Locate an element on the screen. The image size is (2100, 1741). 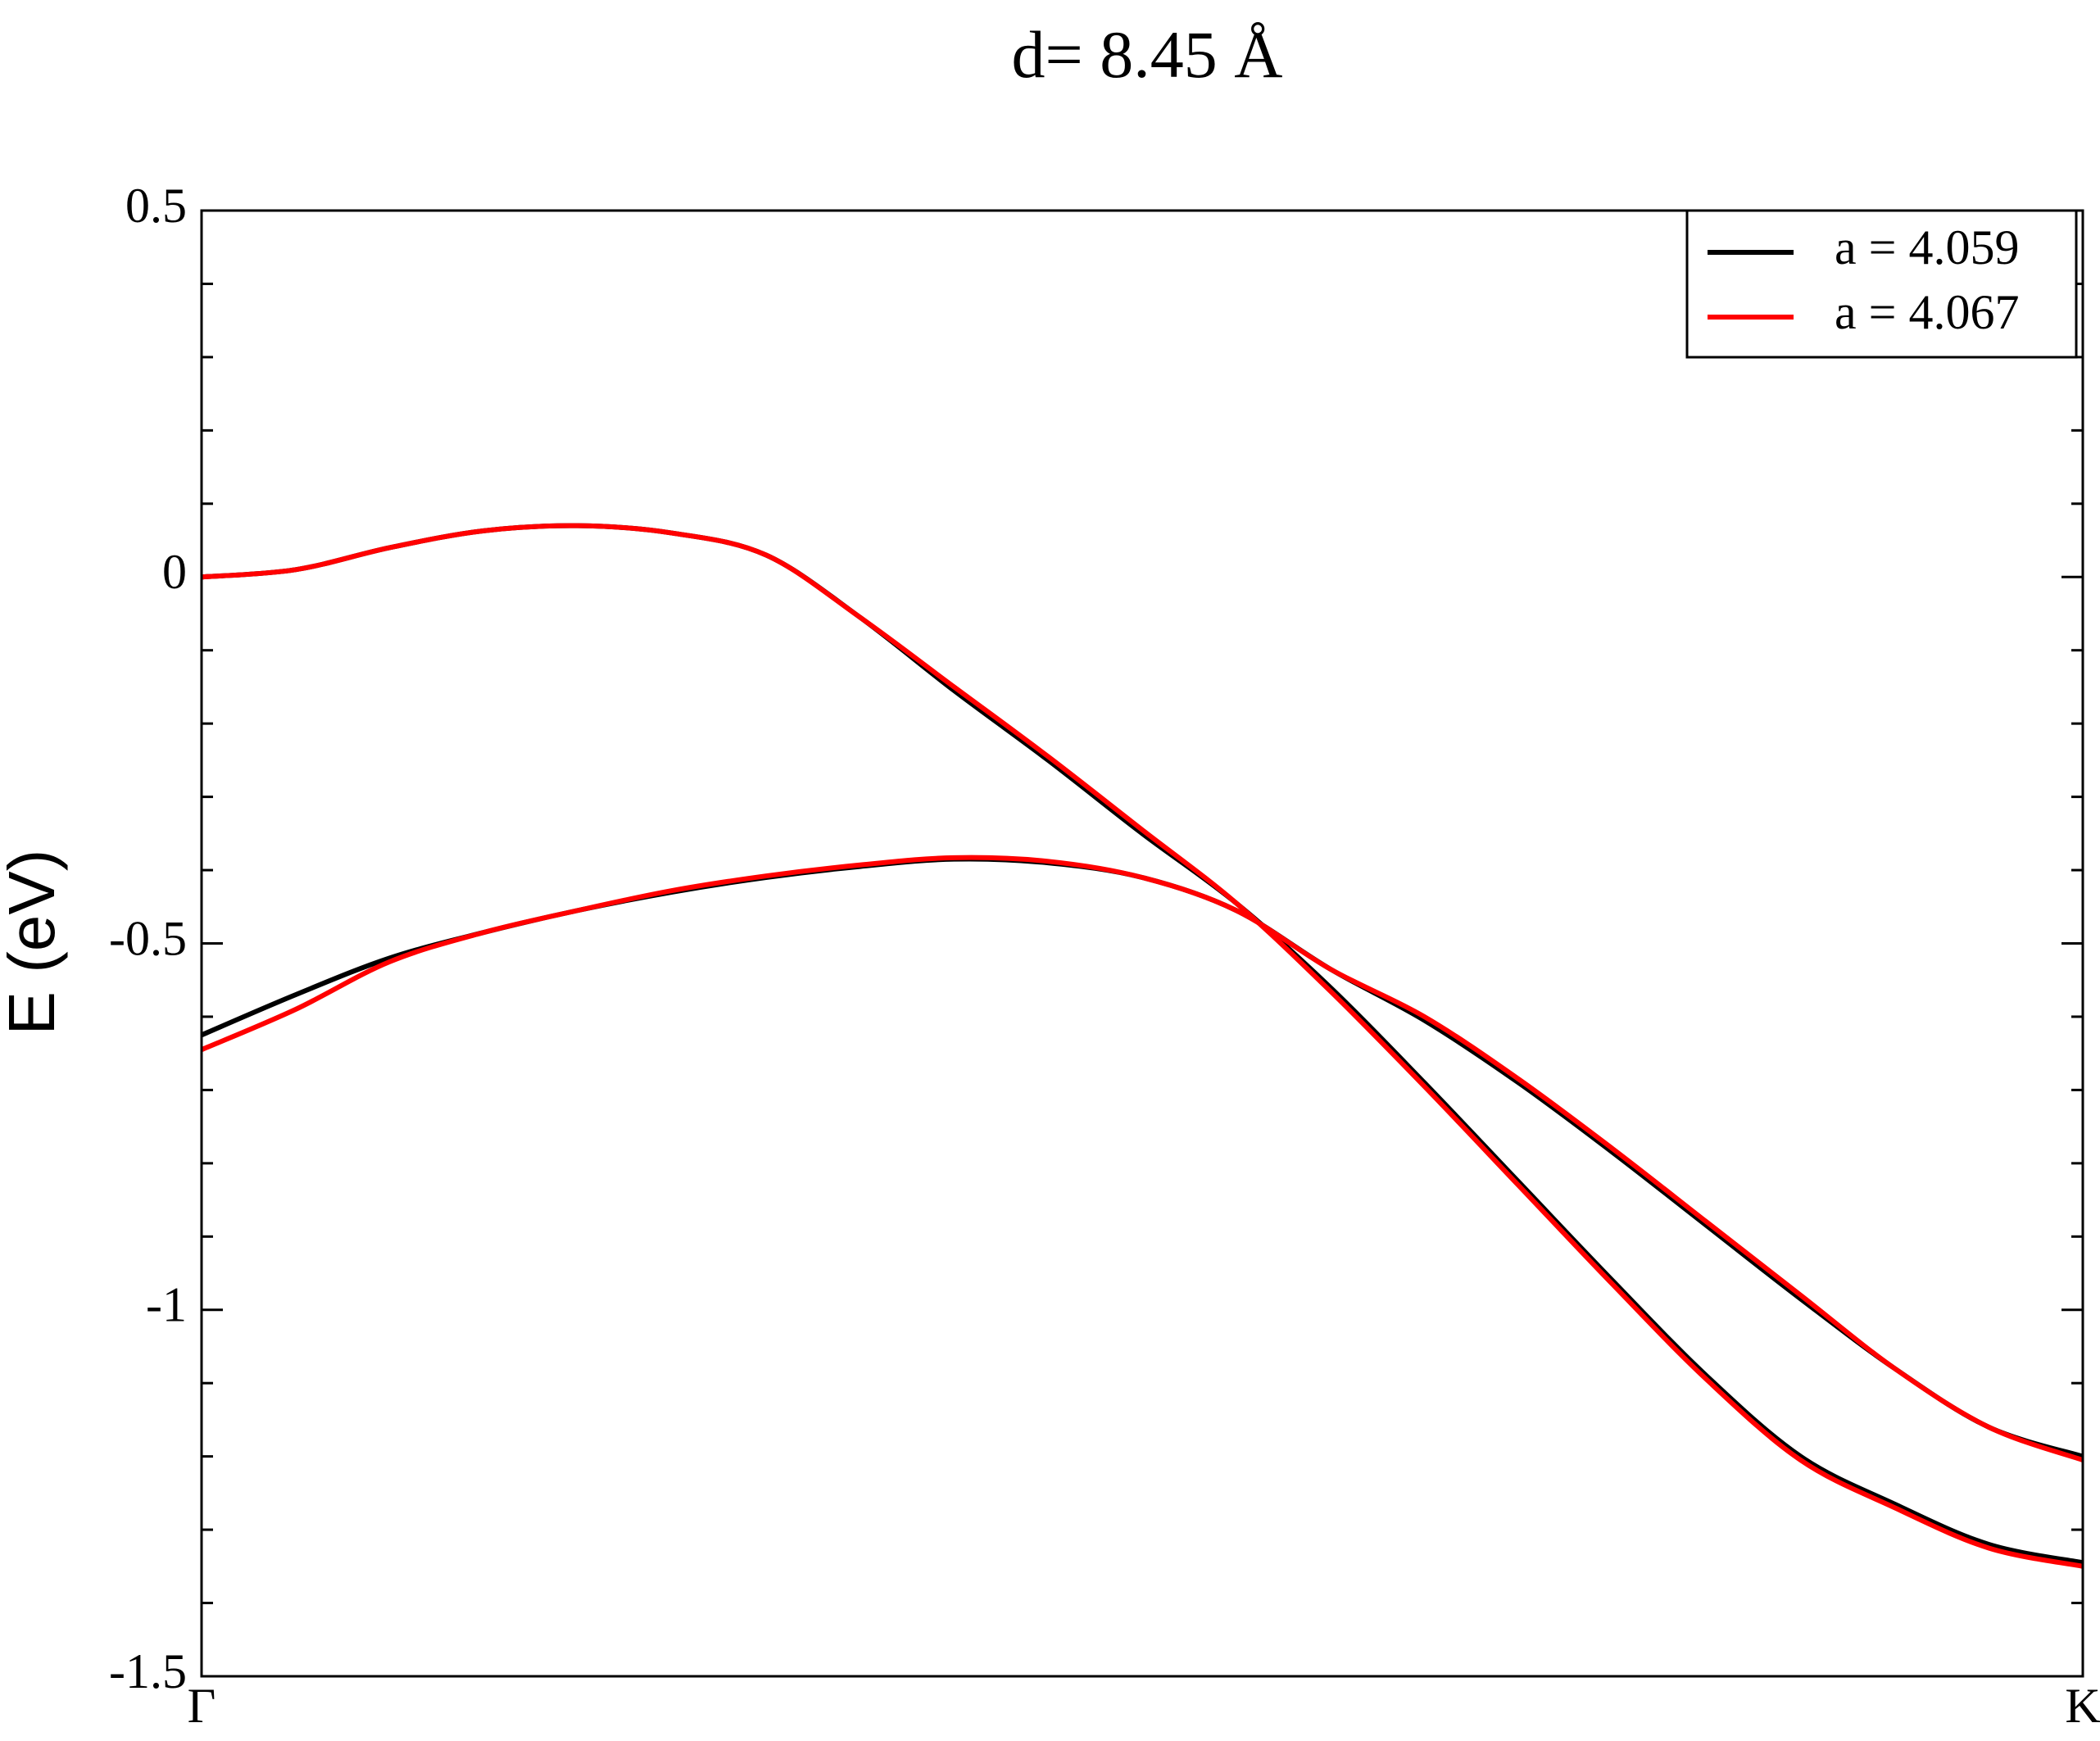
legend-label: a = 4.059 is located at coordinates (1927, 247).